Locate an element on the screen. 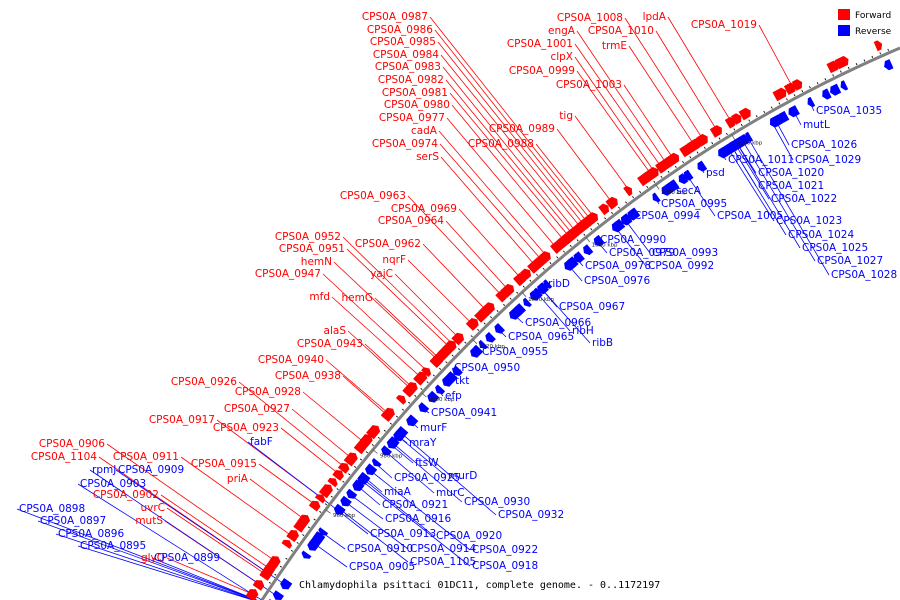 This screenshot has height=600, width=900. reverse-gene-label-murf: murF is located at coordinates (433, 428).